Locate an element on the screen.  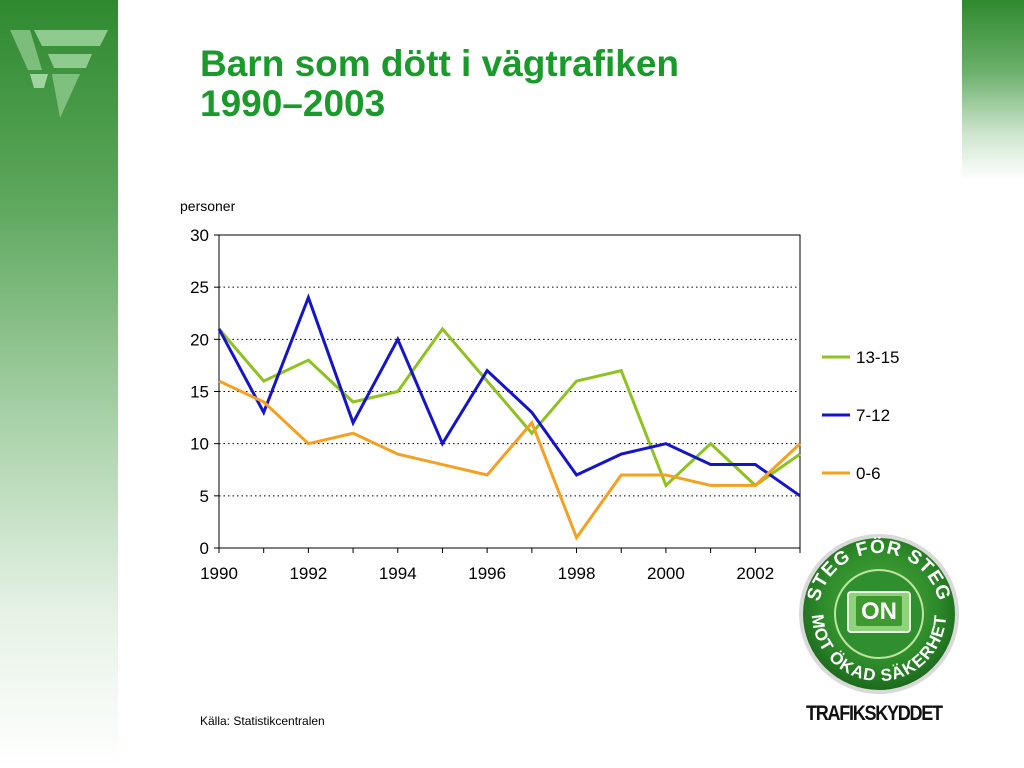
y-tick-label: 10 is located at coordinates (199, 444).